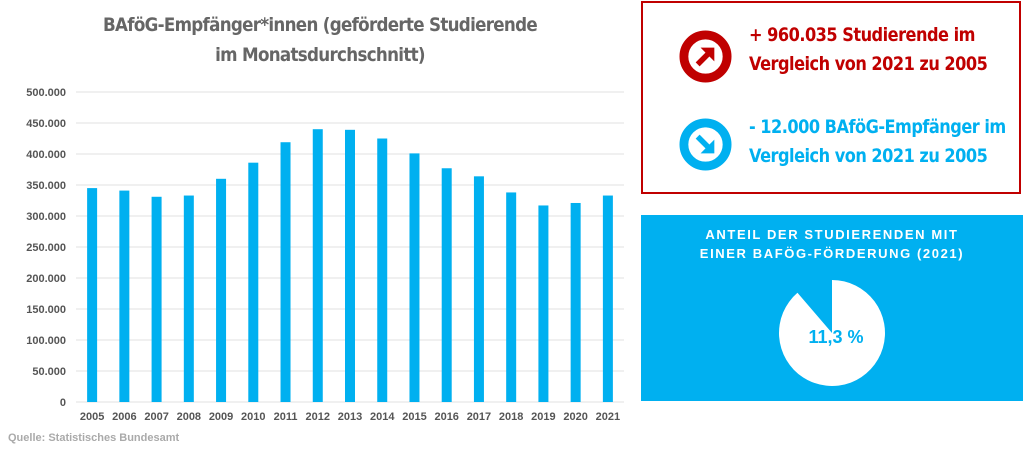  I want to click on x-tick-label: 2018, so click(511, 417).